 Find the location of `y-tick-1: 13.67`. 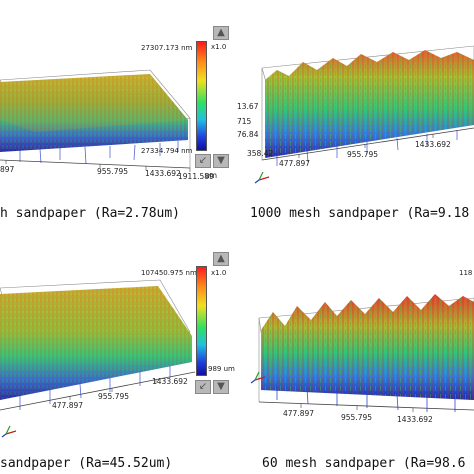

y-tick-1: 13.67 is located at coordinates (248, 106).